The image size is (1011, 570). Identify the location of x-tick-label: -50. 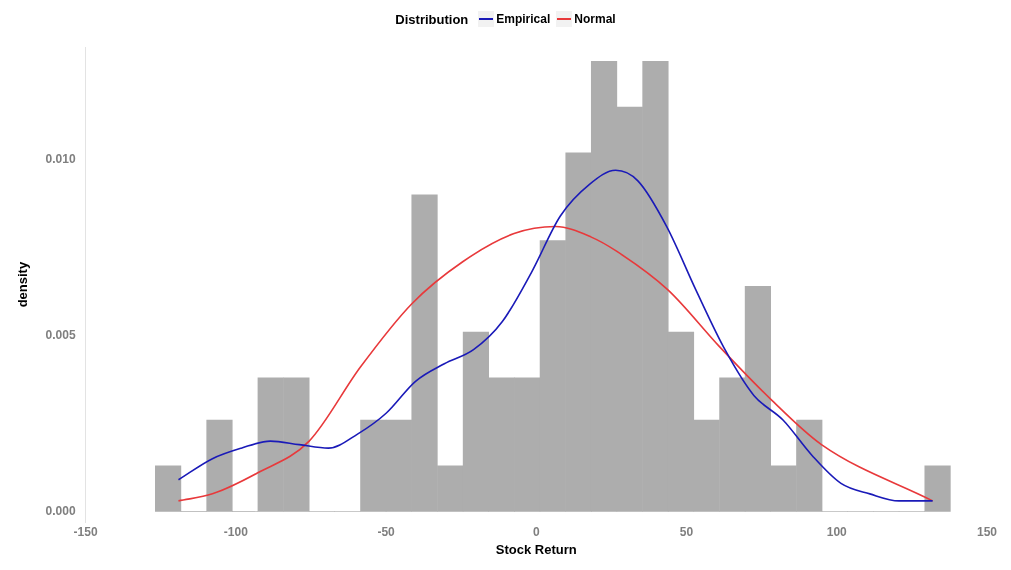
(386, 531).